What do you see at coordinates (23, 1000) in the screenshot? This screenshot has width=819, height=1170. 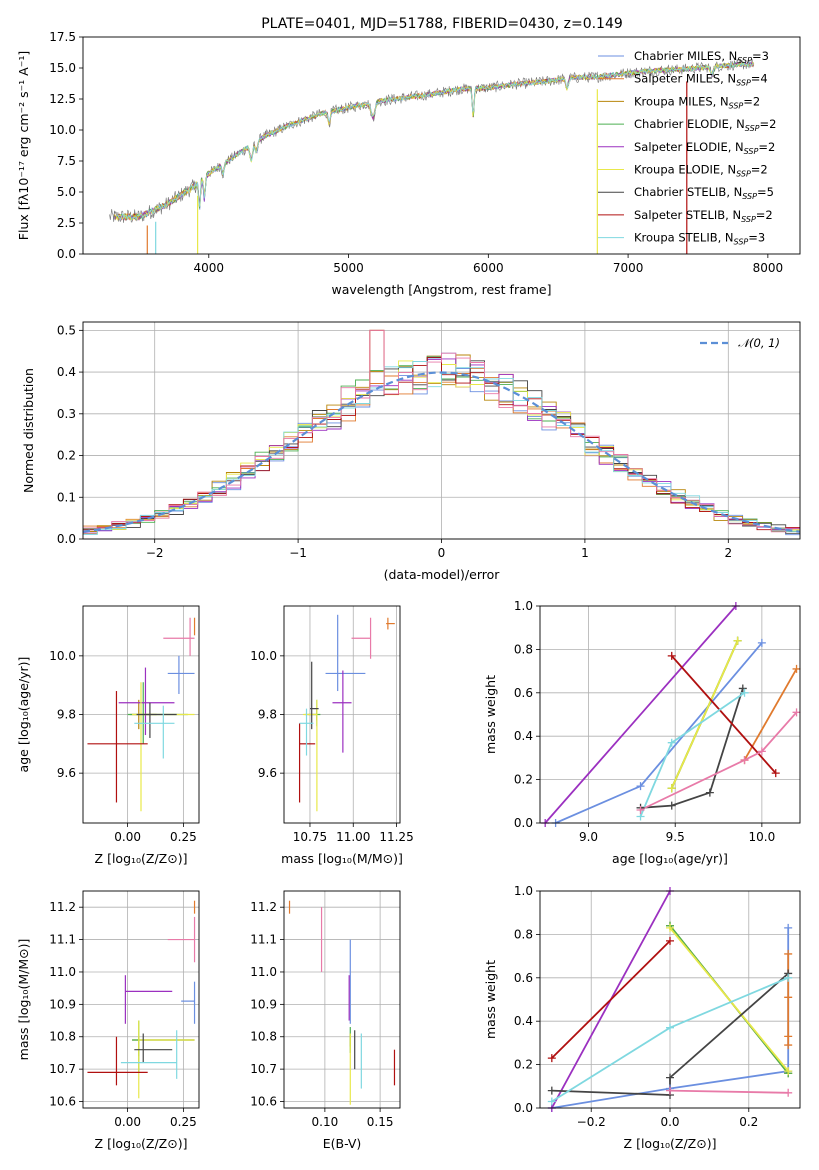 I see `y-axis-label: mass [log₁₀(M/M⊙)]` at bounding box center [23, 1000].